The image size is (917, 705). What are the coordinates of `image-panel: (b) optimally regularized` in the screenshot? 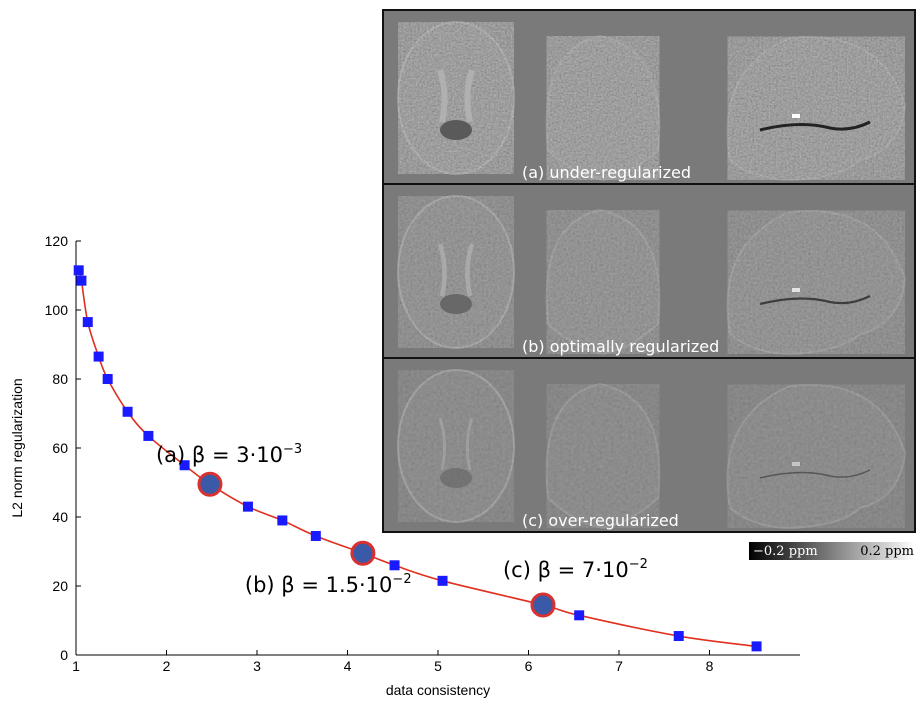 It's located at (649, 271).